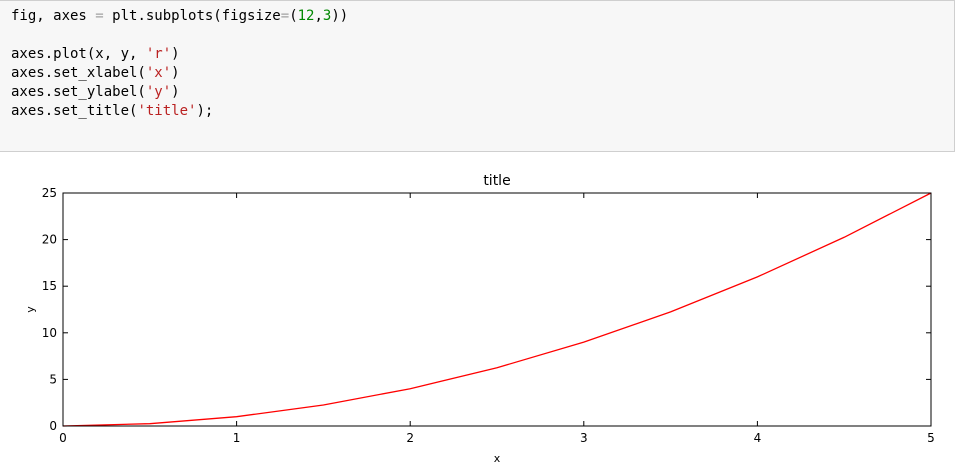  I want to click on code-line, so click(179, 35).